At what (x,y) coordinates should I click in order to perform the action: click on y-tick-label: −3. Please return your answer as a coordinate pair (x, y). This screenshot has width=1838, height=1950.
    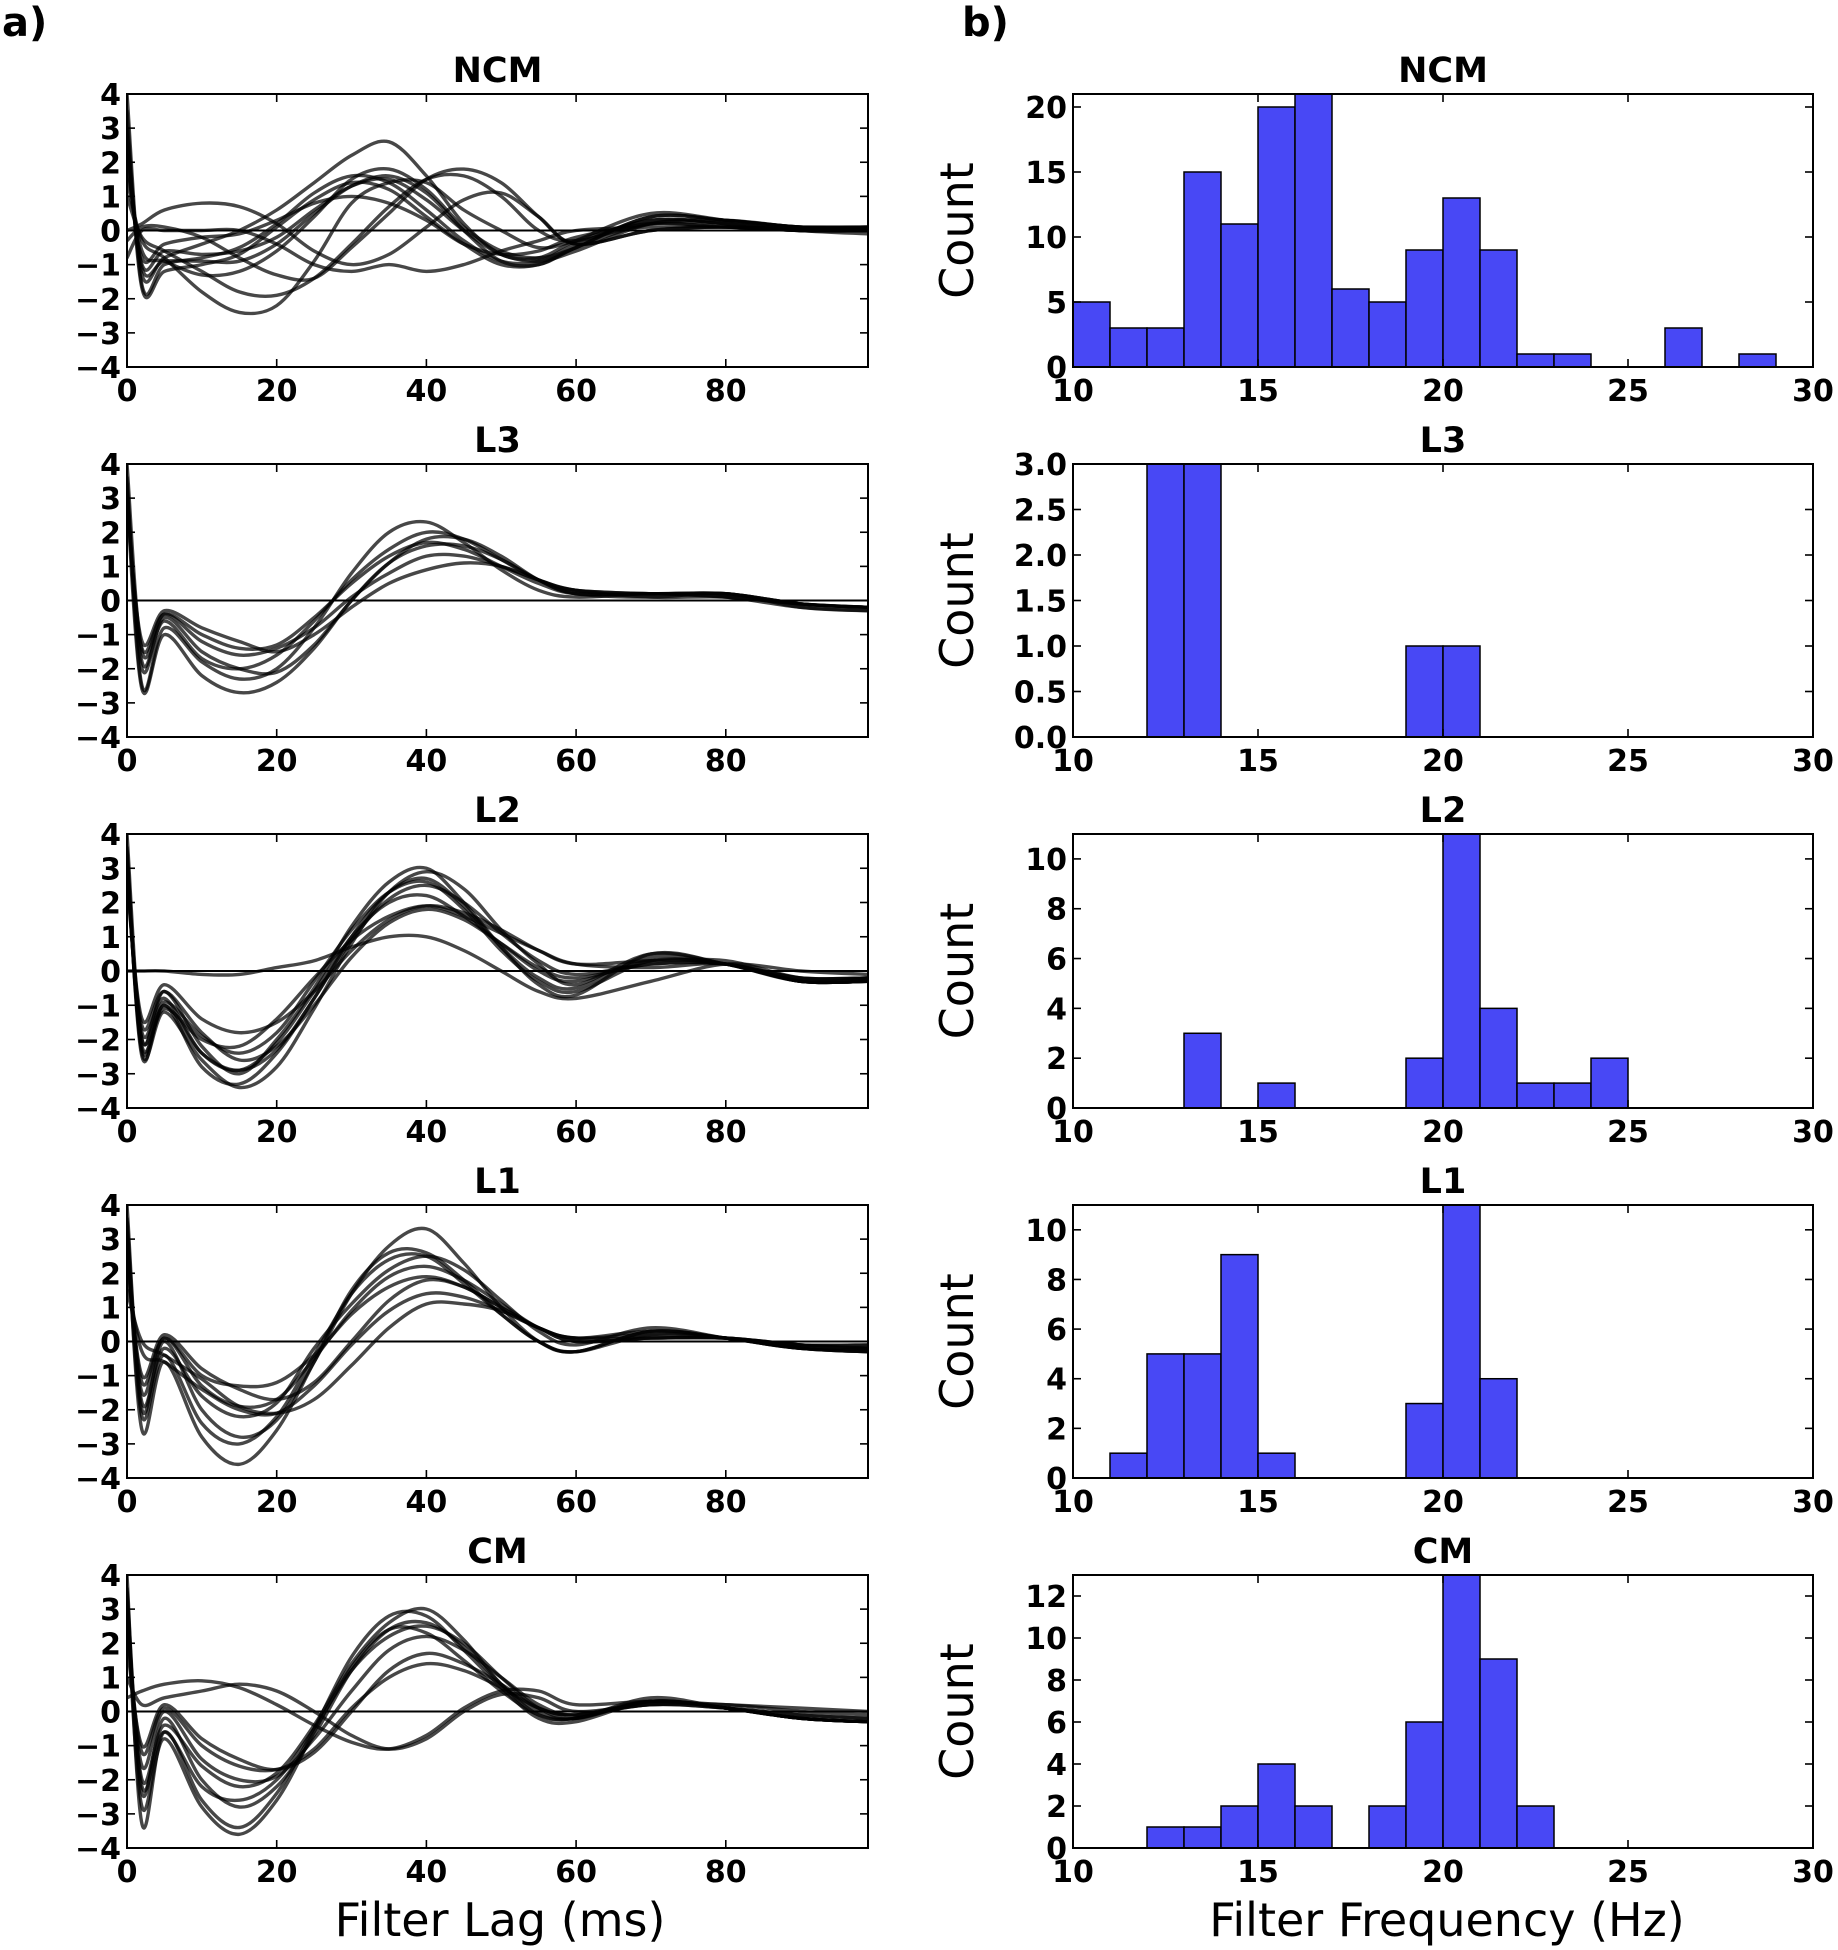
    Looking at the image, I should click on (98, 704).